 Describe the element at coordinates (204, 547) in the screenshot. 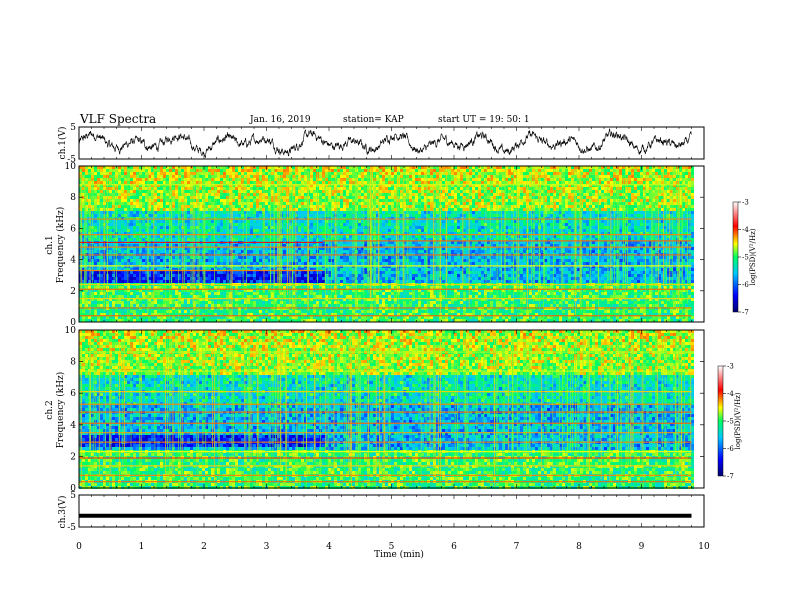

I see `time-tick-label: 2` at that location.